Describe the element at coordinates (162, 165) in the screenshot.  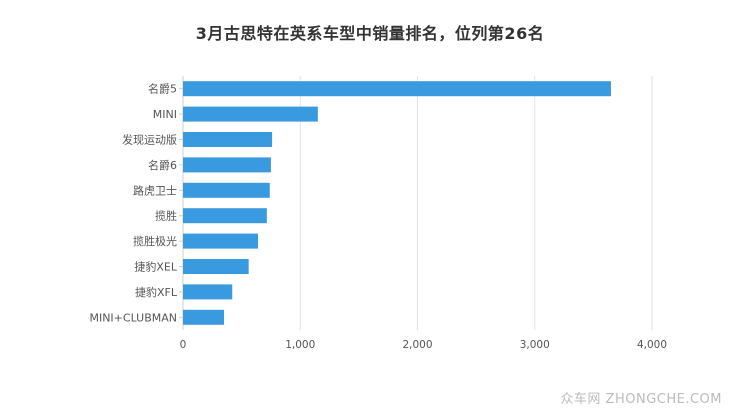
I see `category-label: 名爵6` at that location.